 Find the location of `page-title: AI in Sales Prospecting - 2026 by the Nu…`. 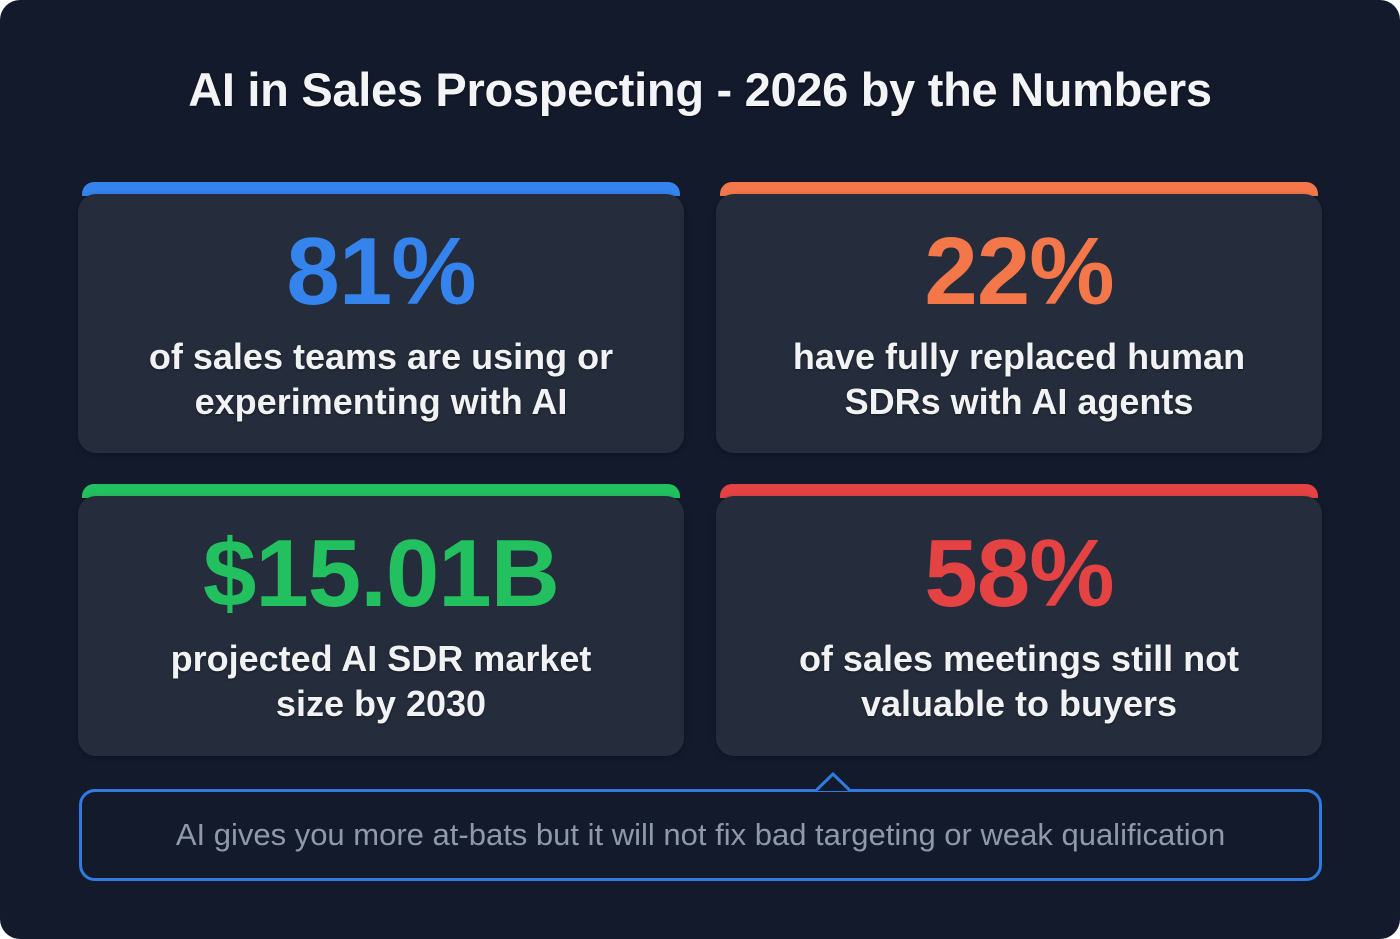

page-title: AI in Sales Prospecting - 2026 by the Nu… is located at coordinates (700, 89).